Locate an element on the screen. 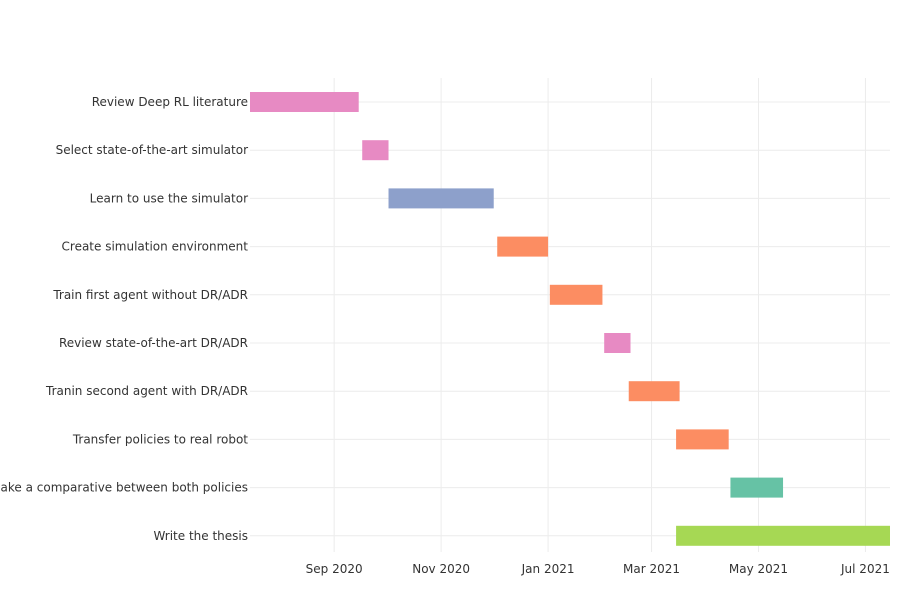 The image size is (900, 600). x-tick-label: Jan 2021 is located at coordinates (548, 569).